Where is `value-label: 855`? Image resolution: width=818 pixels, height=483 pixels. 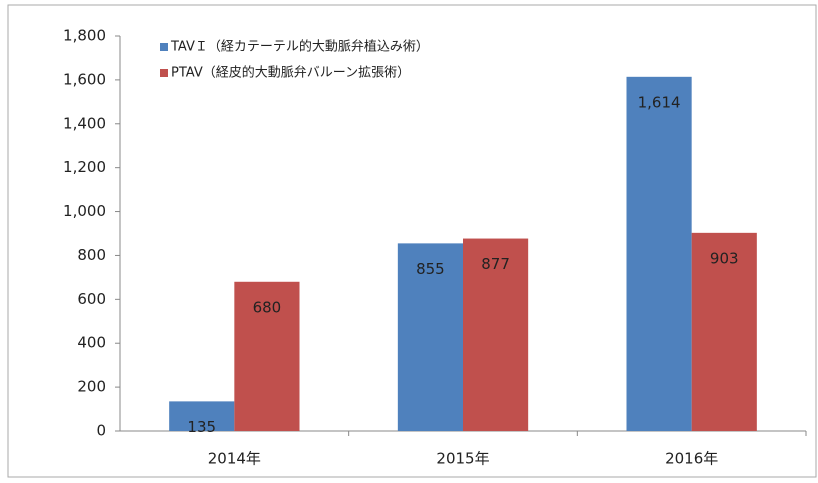 value-label: 855 is located at coordinates (430, 269).